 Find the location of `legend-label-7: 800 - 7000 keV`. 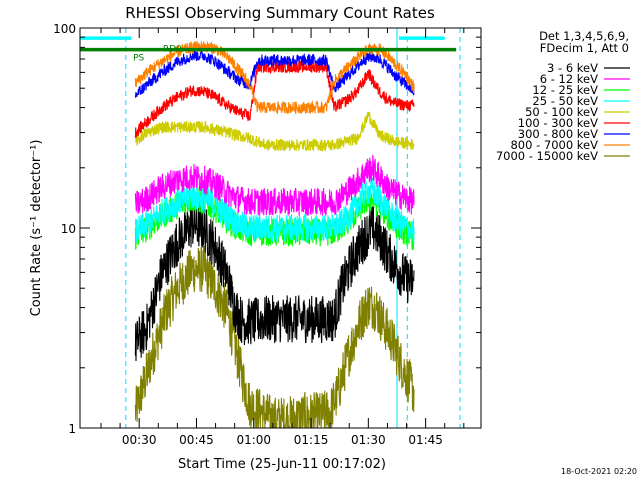

legend-label-7: 800 - 7000 keV is located at coordinates (554, 145).